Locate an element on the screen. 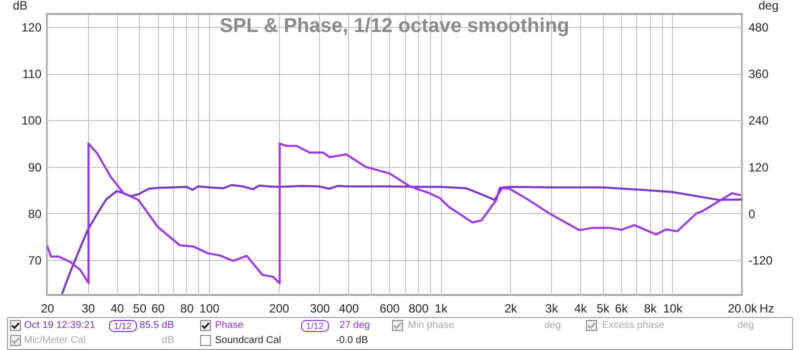 The width and height of the screenshot is (800, 350). text: Mic/Meter Cal is located at coordinates (55, 341).